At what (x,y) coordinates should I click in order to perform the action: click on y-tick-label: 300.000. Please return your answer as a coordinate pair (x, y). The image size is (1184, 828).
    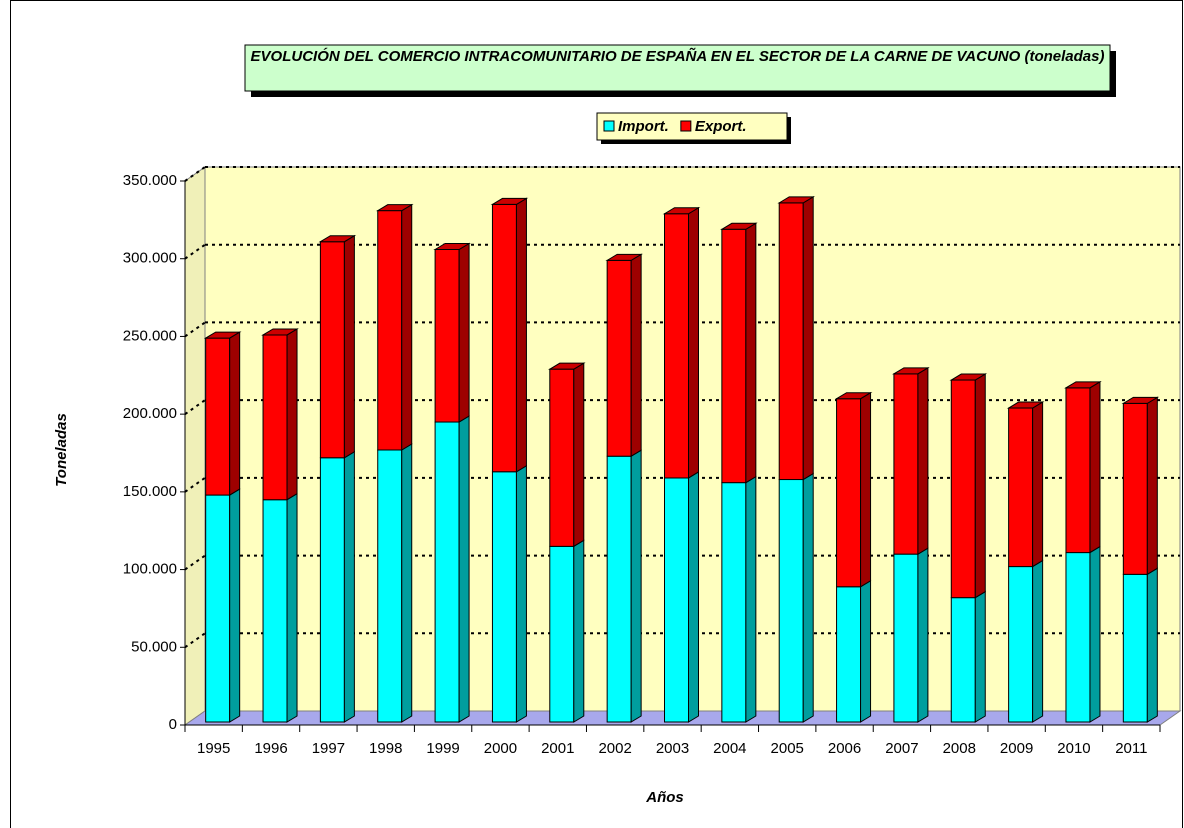
    Looking at the image, I should click on (150, 258).